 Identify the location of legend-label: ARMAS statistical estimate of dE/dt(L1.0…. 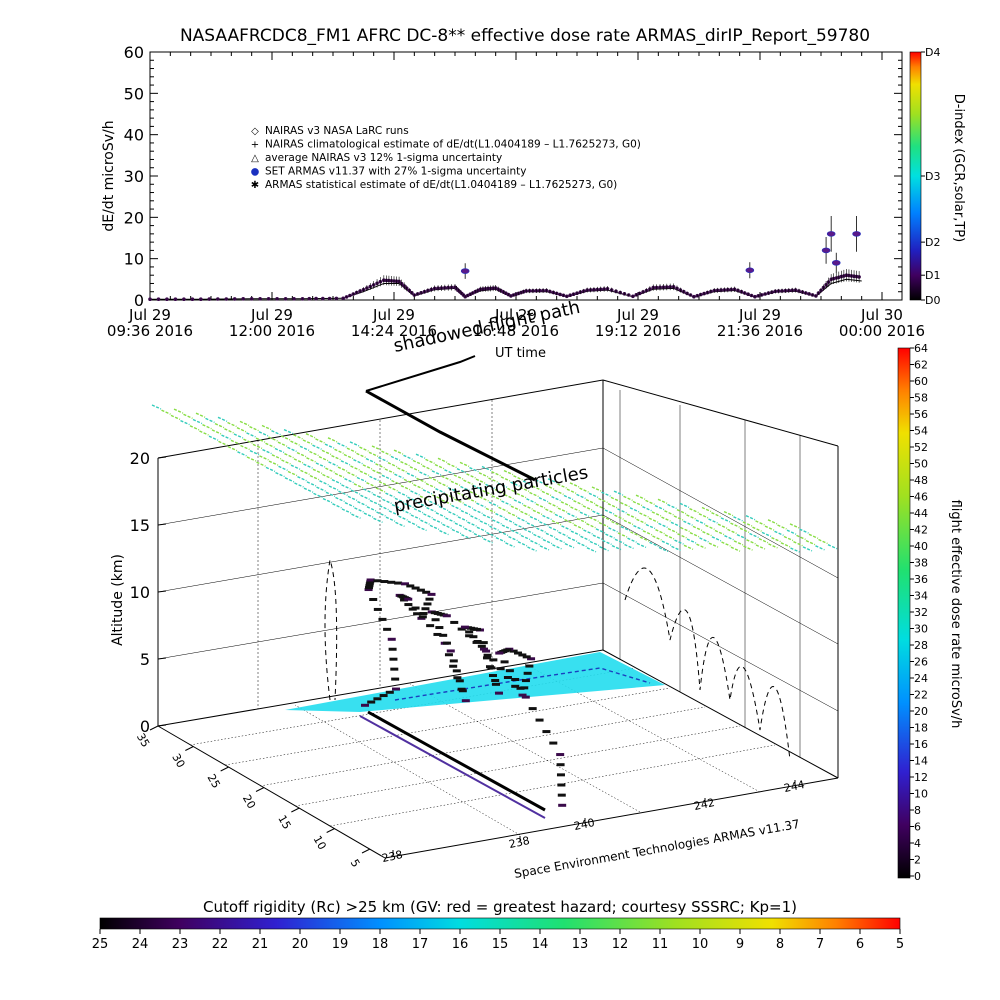
(441, 185).